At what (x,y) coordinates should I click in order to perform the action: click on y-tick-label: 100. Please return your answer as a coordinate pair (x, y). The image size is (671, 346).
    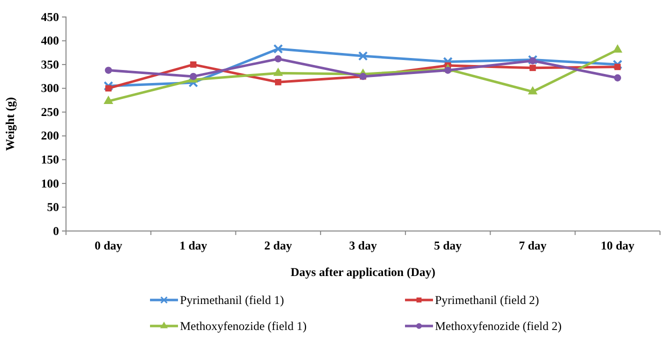
    Looking at the image, I should click on (50, 183).